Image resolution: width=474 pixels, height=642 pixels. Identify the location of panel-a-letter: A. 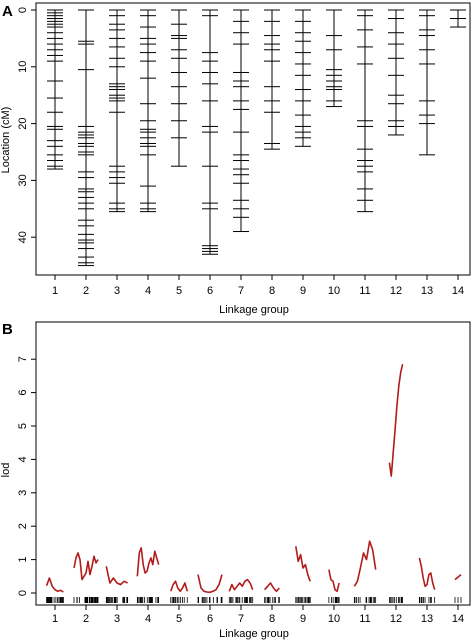
(7, 11).